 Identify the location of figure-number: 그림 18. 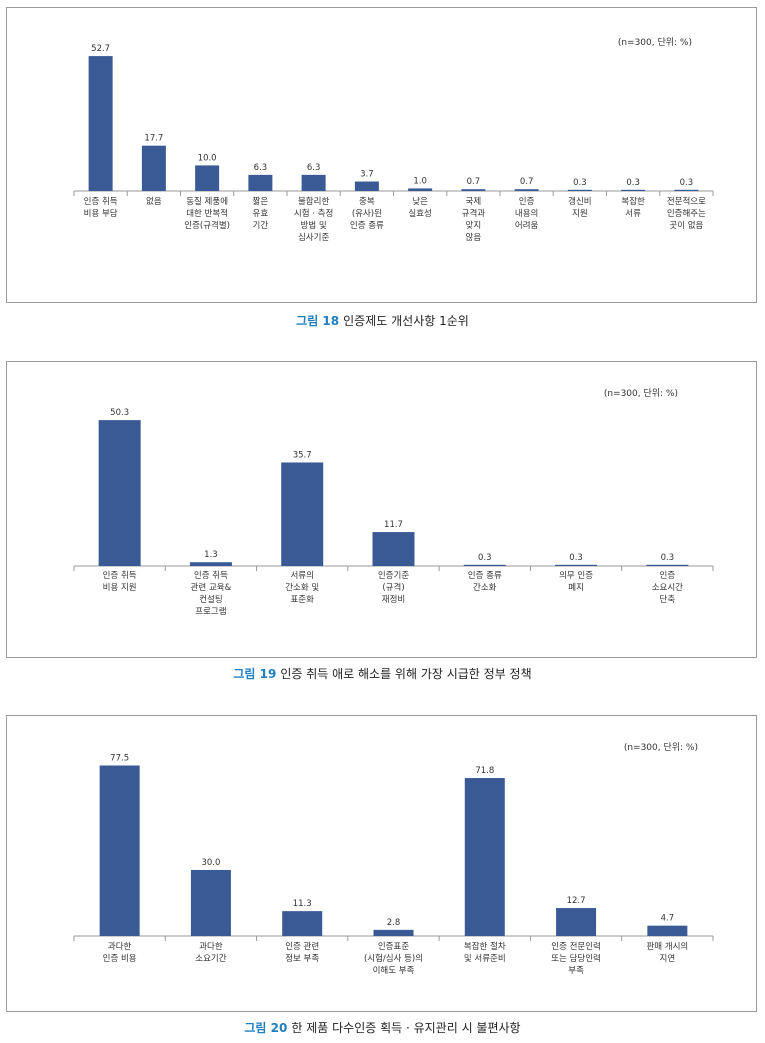
(318, 321).